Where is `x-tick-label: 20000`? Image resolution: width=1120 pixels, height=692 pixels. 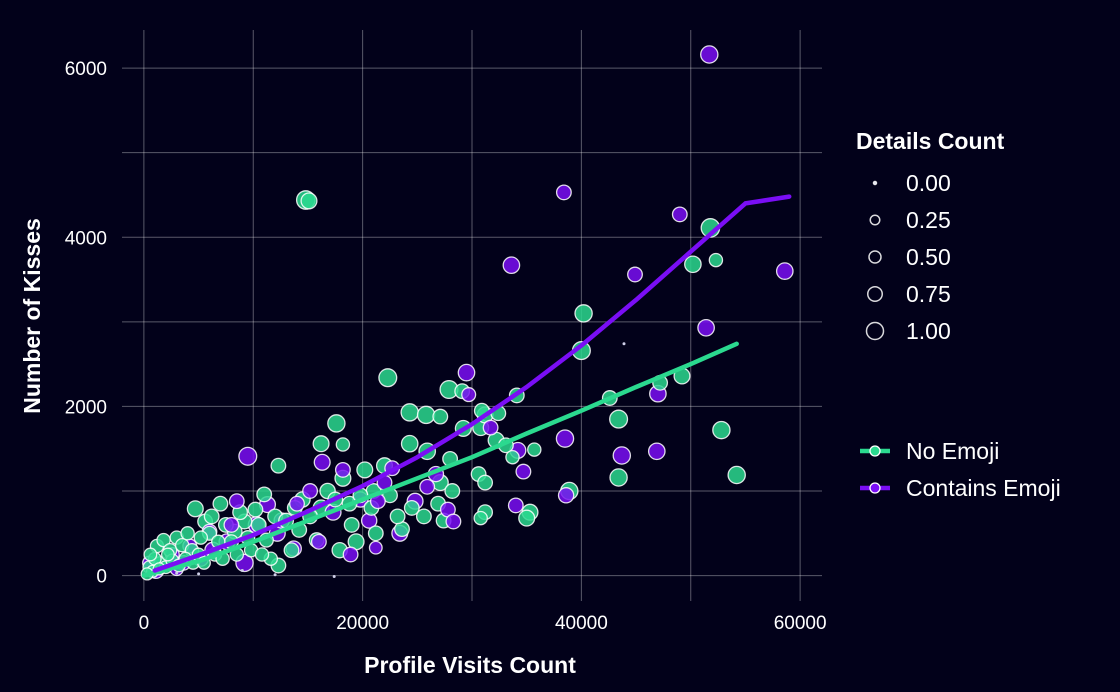 x-tick-label: 20000 is located at coordinates (362, 623).